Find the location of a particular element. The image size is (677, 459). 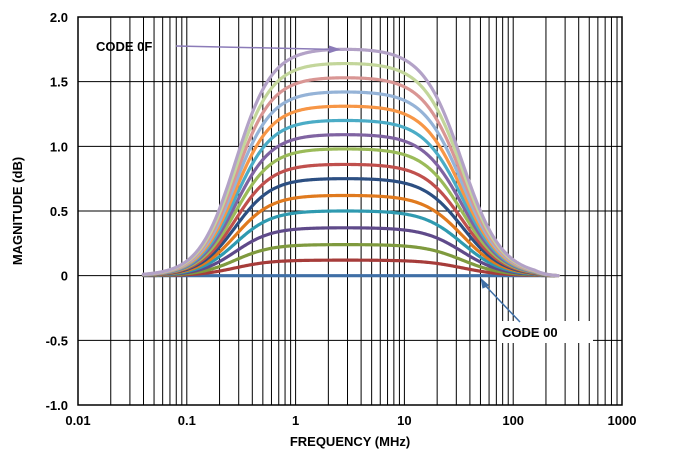

x-tick-label: 100 is located at coordinates (513, 420).